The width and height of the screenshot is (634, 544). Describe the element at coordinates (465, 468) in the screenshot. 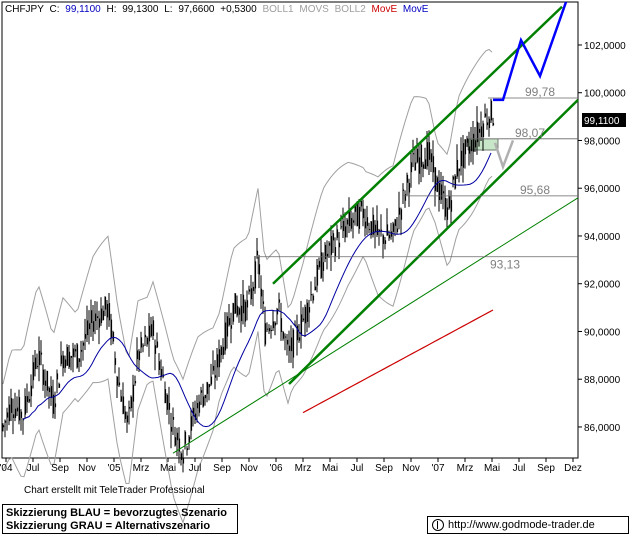

I see `x-tick-label: Mrz` at that location.